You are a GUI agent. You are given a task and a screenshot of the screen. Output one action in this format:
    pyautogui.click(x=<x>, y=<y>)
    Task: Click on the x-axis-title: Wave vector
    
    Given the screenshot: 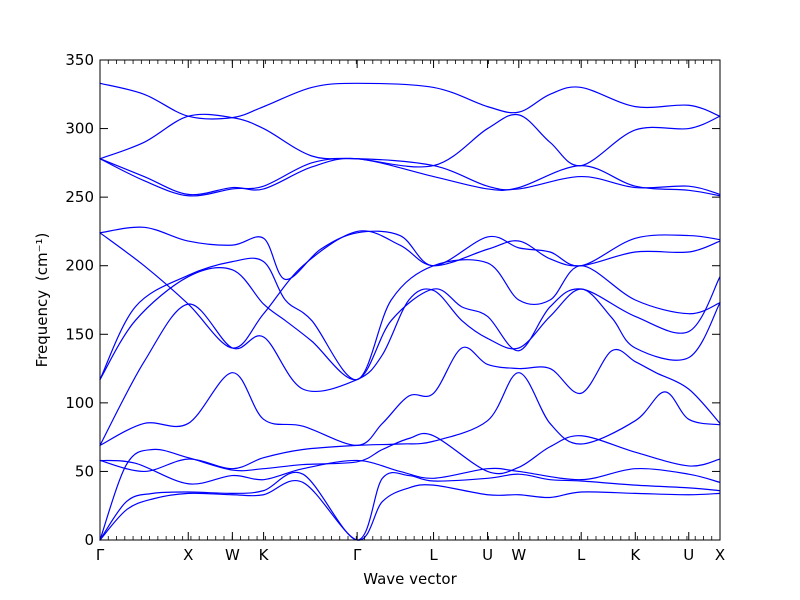 What is the action you would take?
    pyautogui.click(x=410, y=579)
    